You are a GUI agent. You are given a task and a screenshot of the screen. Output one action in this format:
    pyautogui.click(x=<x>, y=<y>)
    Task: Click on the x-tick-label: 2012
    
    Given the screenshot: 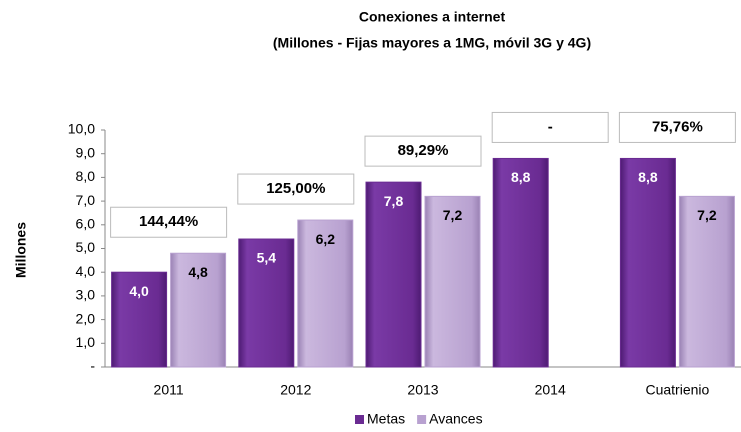 What is the action you would take?
    pyautogui.click(x=295, y=390)
    